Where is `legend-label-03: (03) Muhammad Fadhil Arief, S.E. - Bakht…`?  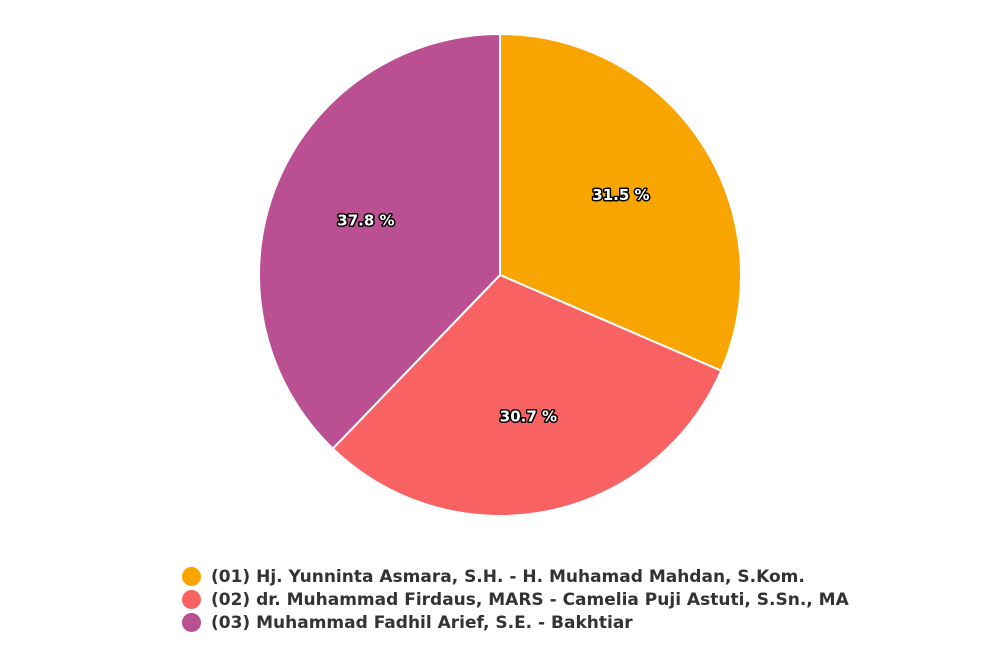
legend-label-03: (03) Muhammad Fadhil Arief, S.E. - Bakht… is located at coordinates (422, 622).